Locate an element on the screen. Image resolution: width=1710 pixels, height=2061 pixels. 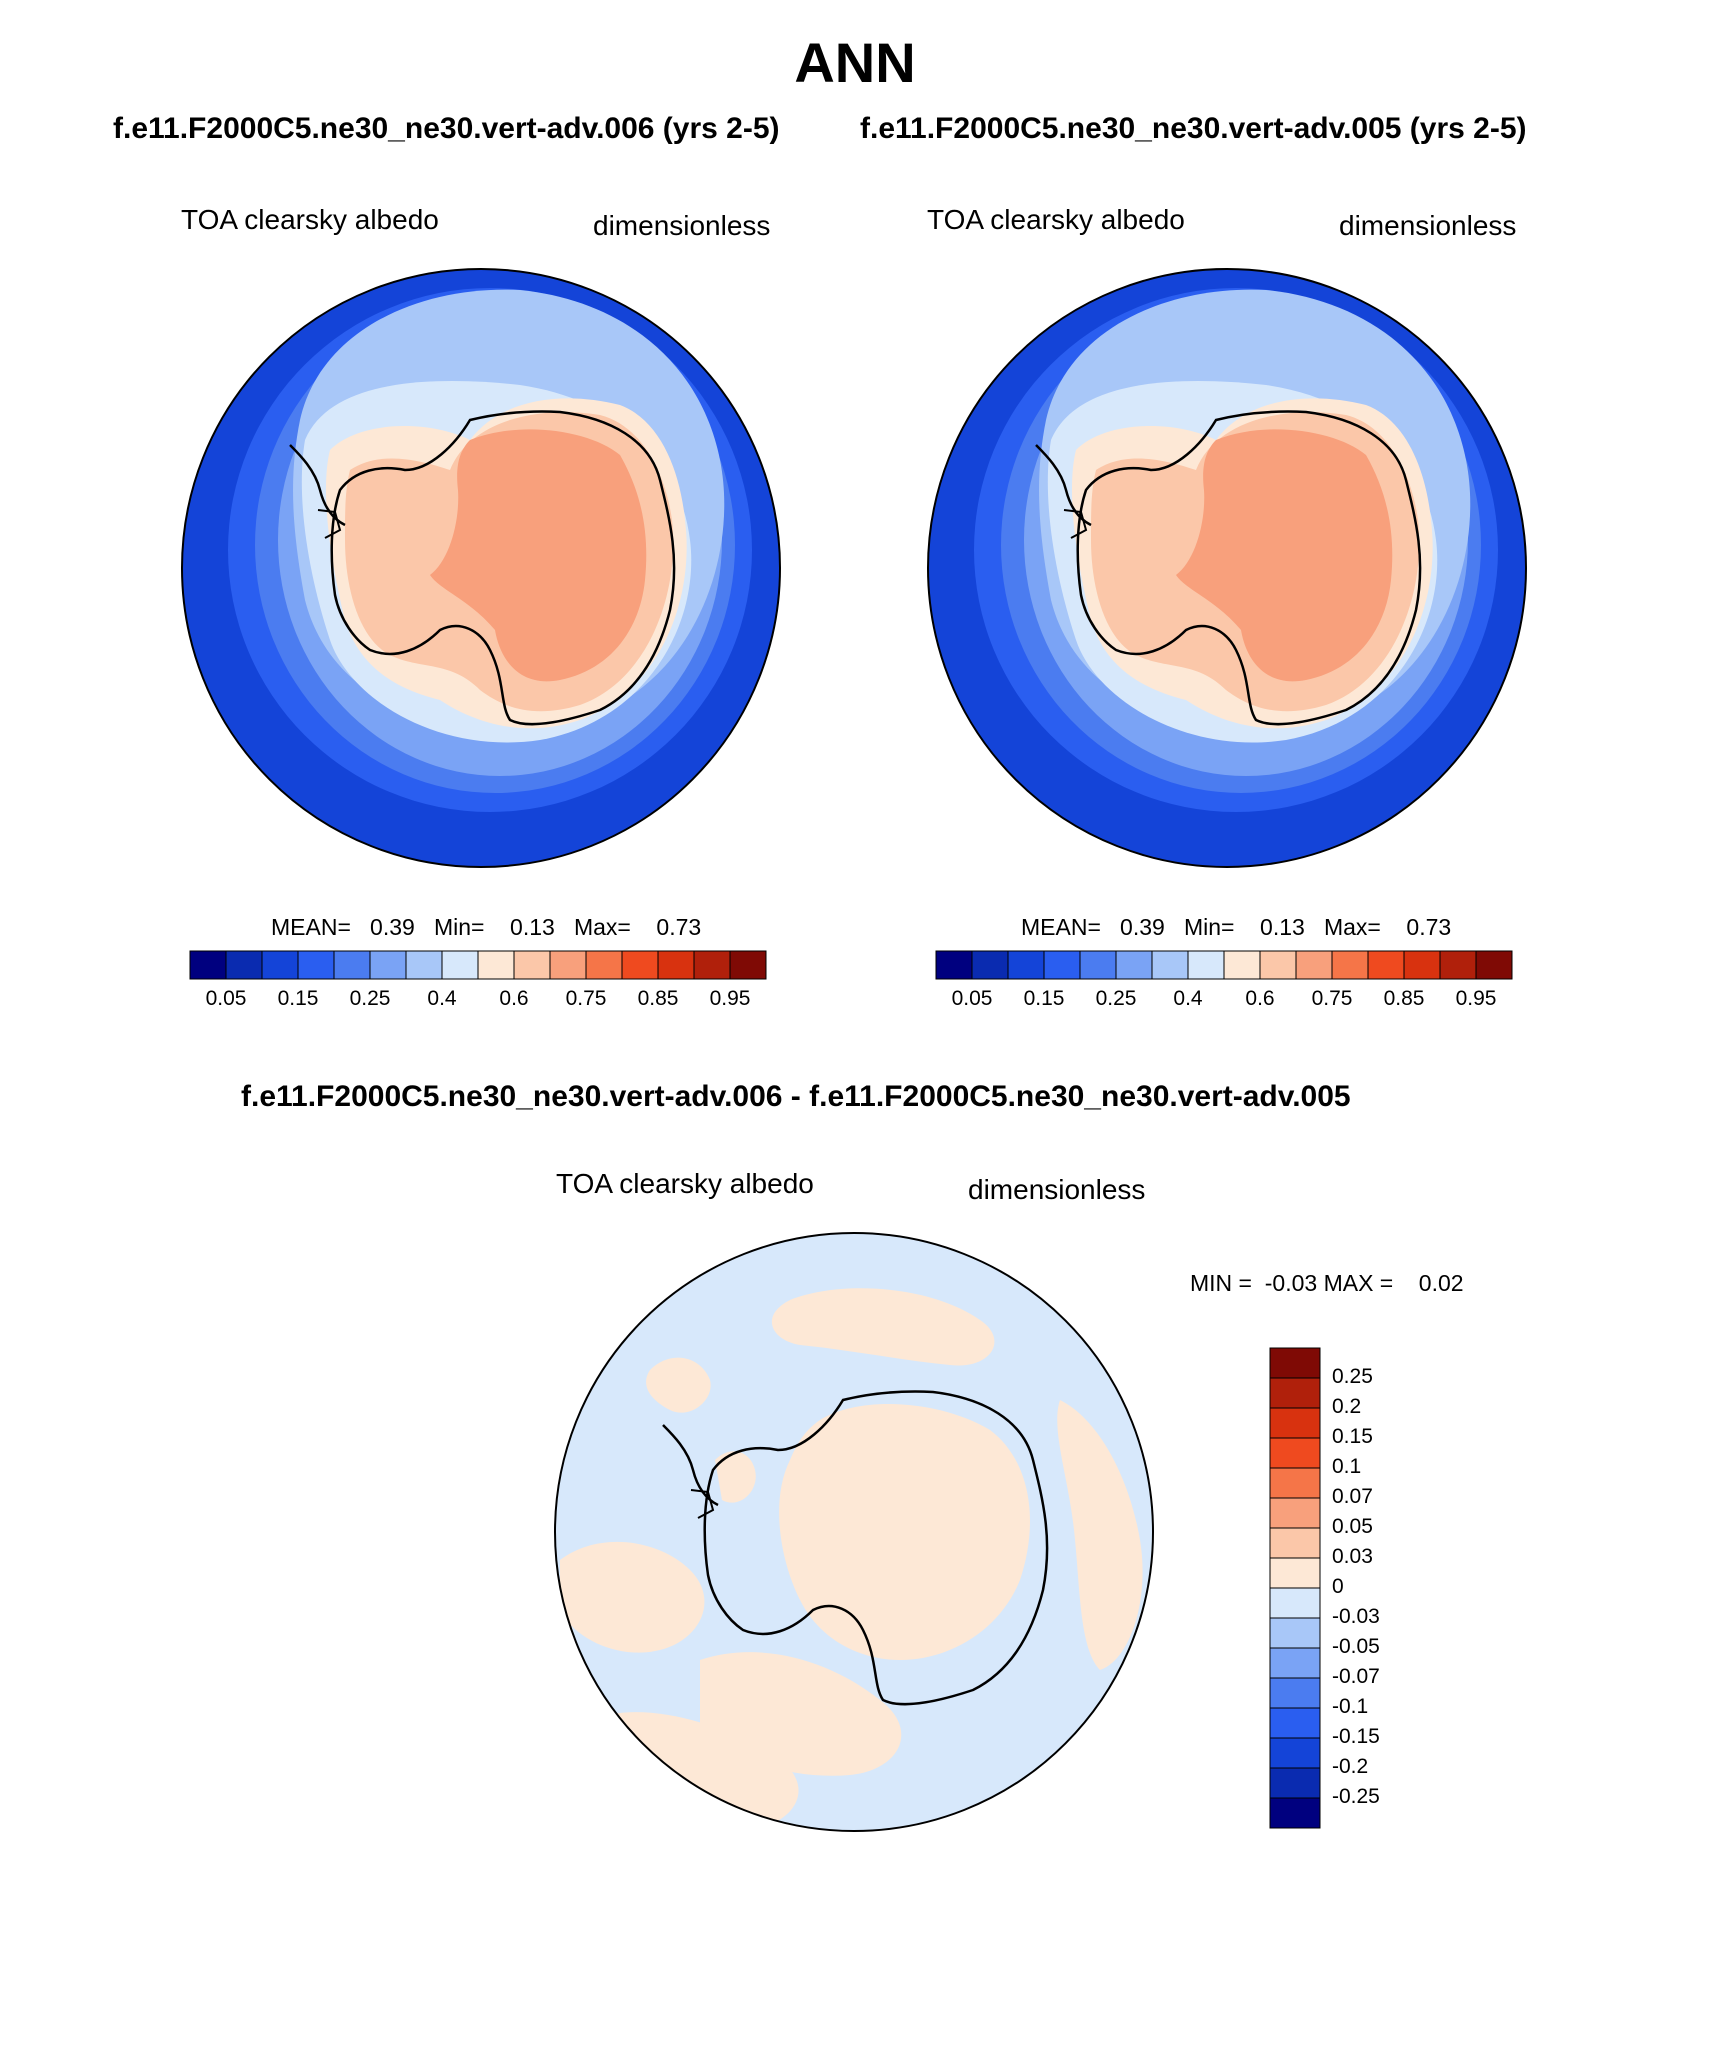
colorbar-tick-label: -0.05 is located at coordinates (1356, 1646).